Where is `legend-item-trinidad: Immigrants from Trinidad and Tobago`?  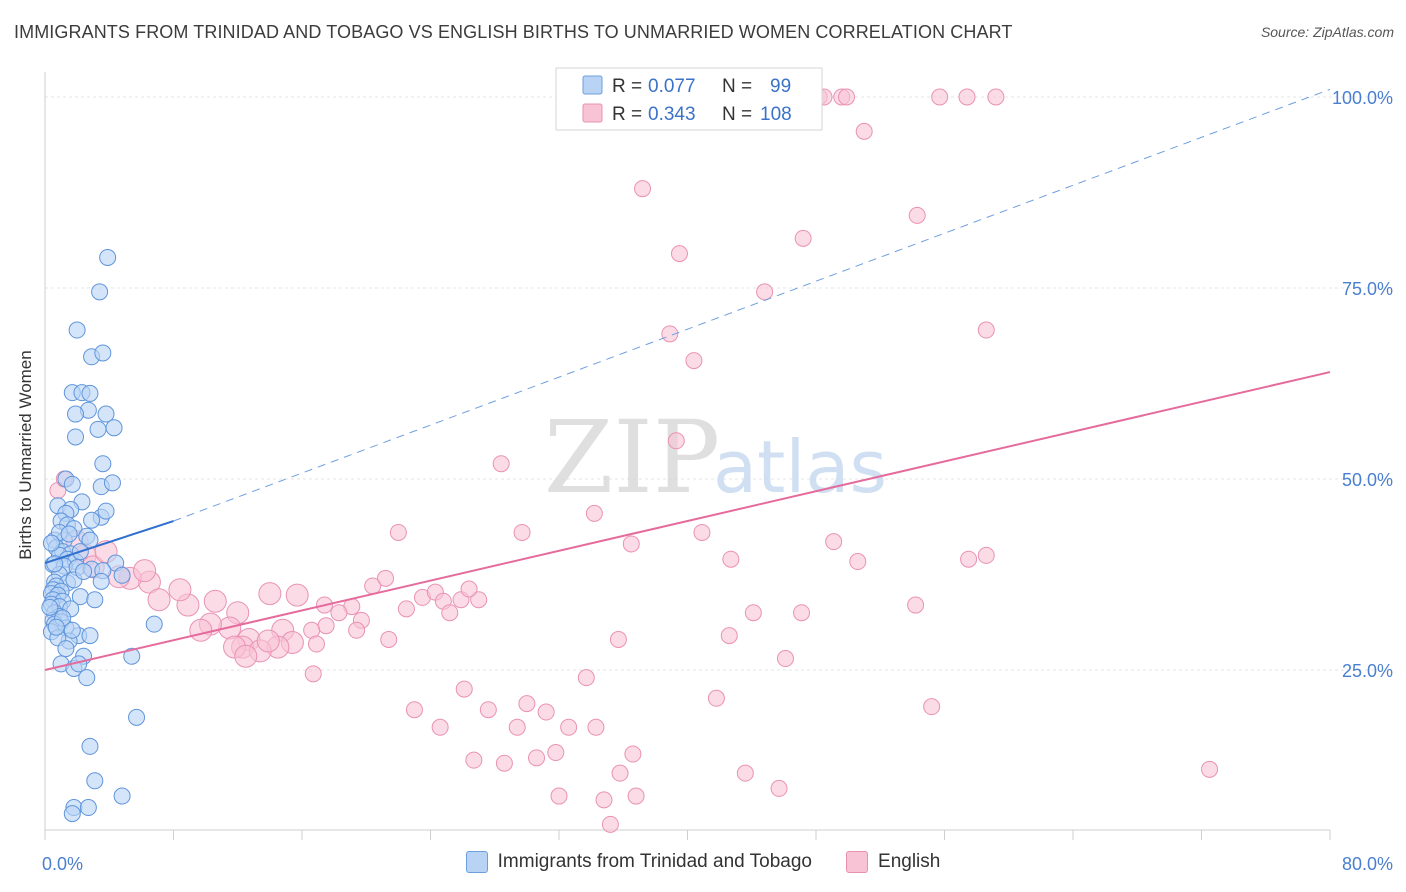 legend-item-trinidad: Immigrants from Trinidad and Tobago is located at coordinates (639, 862).